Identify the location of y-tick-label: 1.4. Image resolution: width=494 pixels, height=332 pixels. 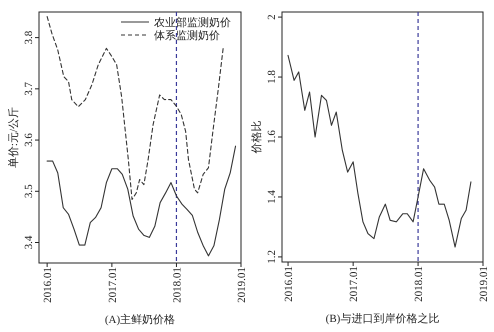
(272, 197).